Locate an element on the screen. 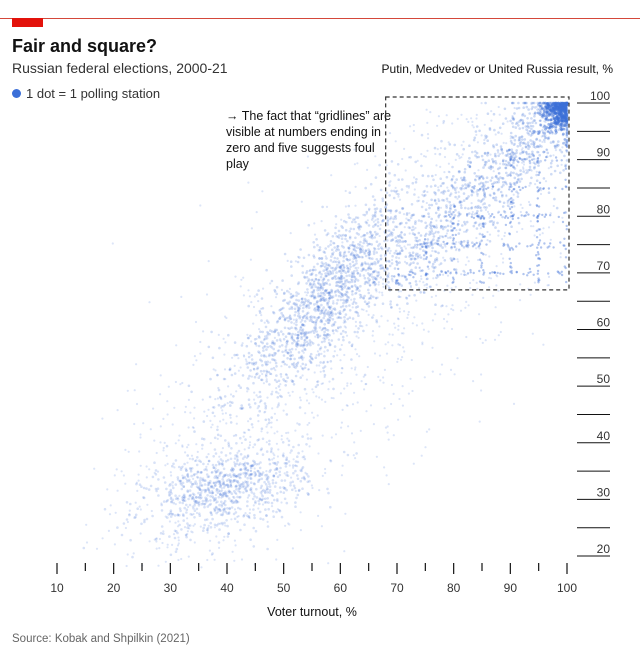  x-tick-label-20: 20 is located at coordinates (114, 588).